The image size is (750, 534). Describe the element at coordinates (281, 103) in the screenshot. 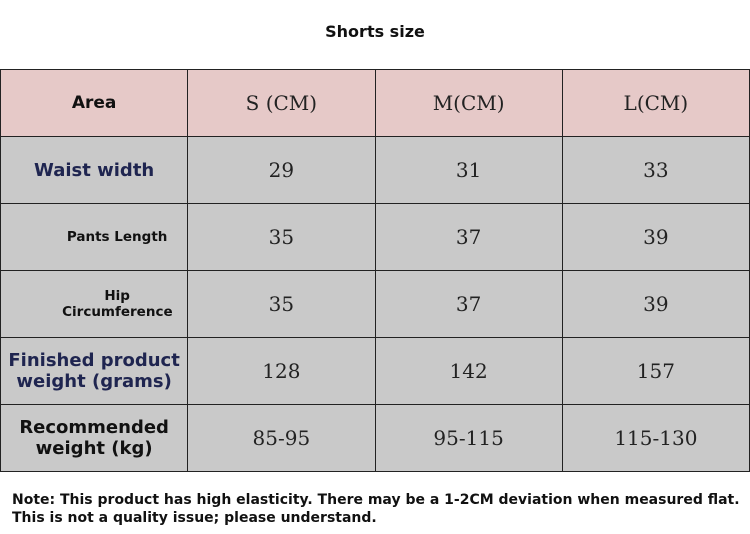

I see `column-header: S (CM)` at that location.